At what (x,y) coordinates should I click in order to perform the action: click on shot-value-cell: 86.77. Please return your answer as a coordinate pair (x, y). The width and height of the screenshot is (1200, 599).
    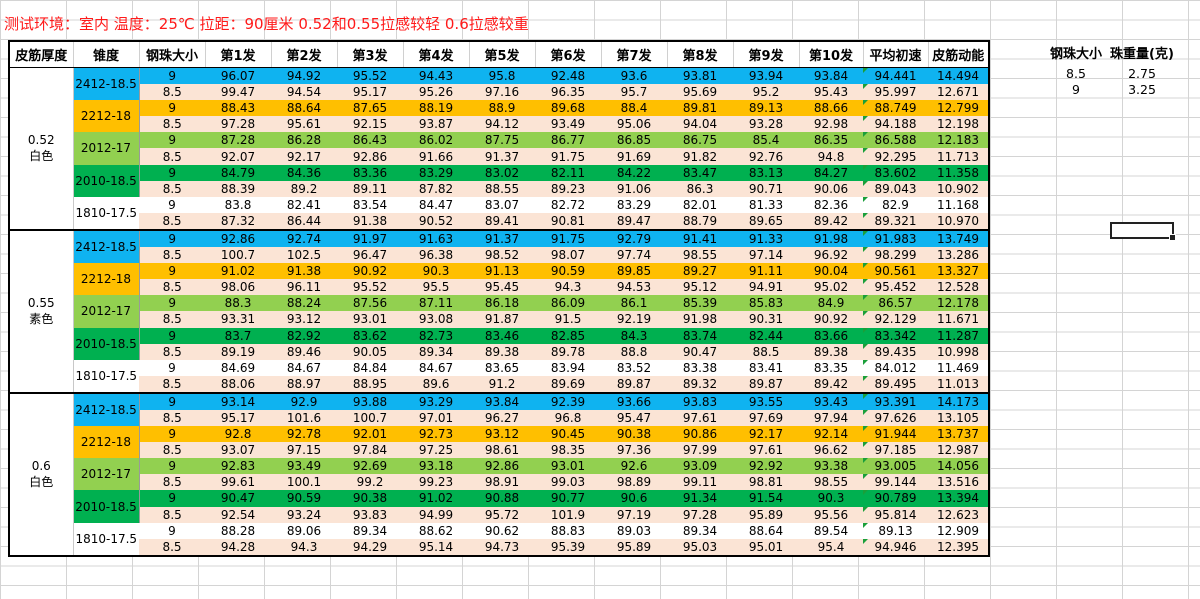
    Looking at the image, I should click on (568, 140).